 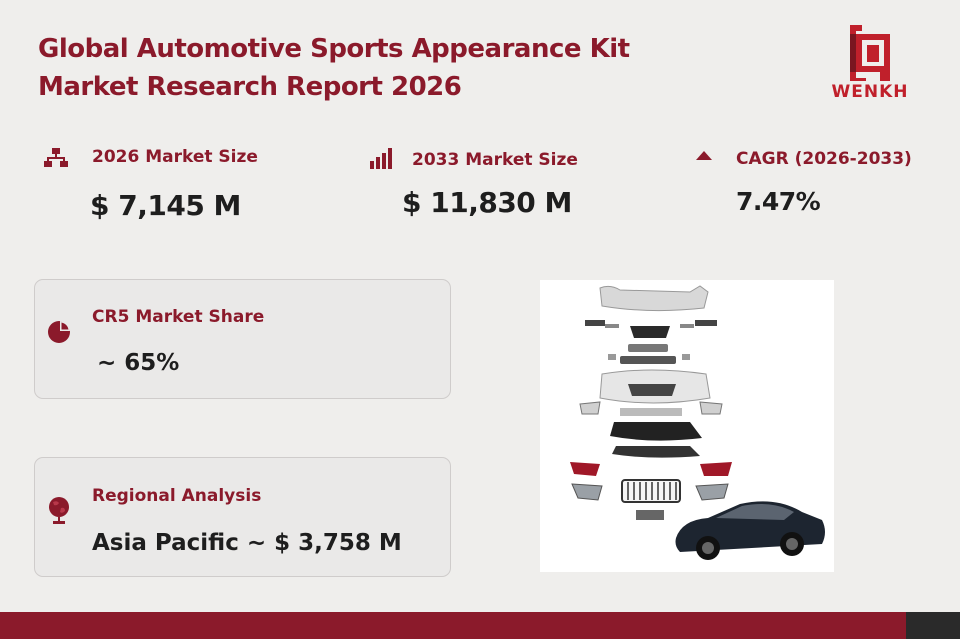 I want to click on report-title-line1: Global Automotive Sports Appearance Kit, so click(x=334, y=49).